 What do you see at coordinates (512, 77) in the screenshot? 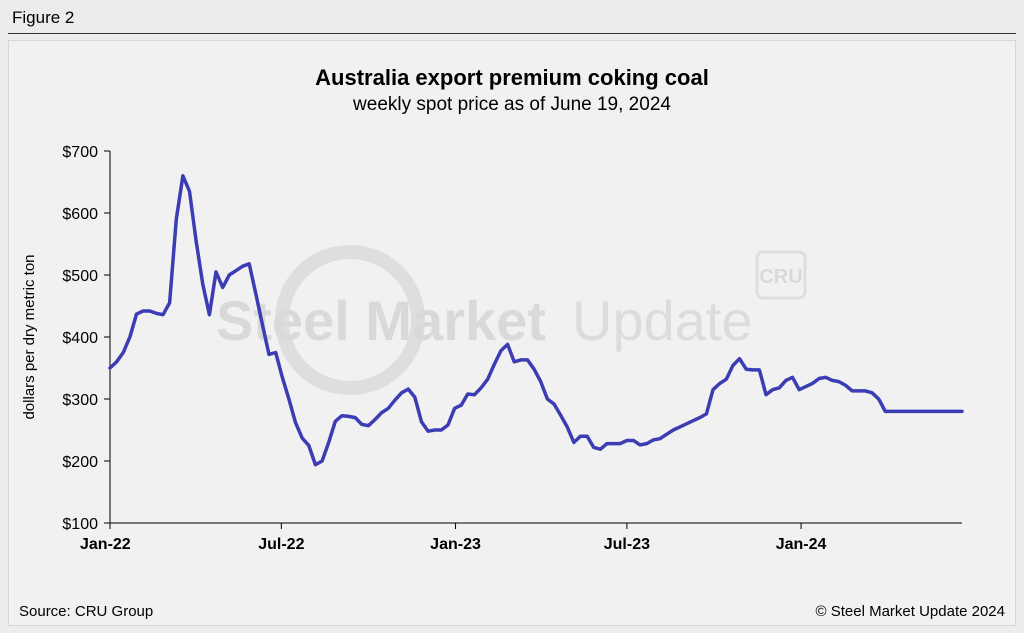
I see `chart-title: Australia export premium coking coal` at bounding box center [512, 77].